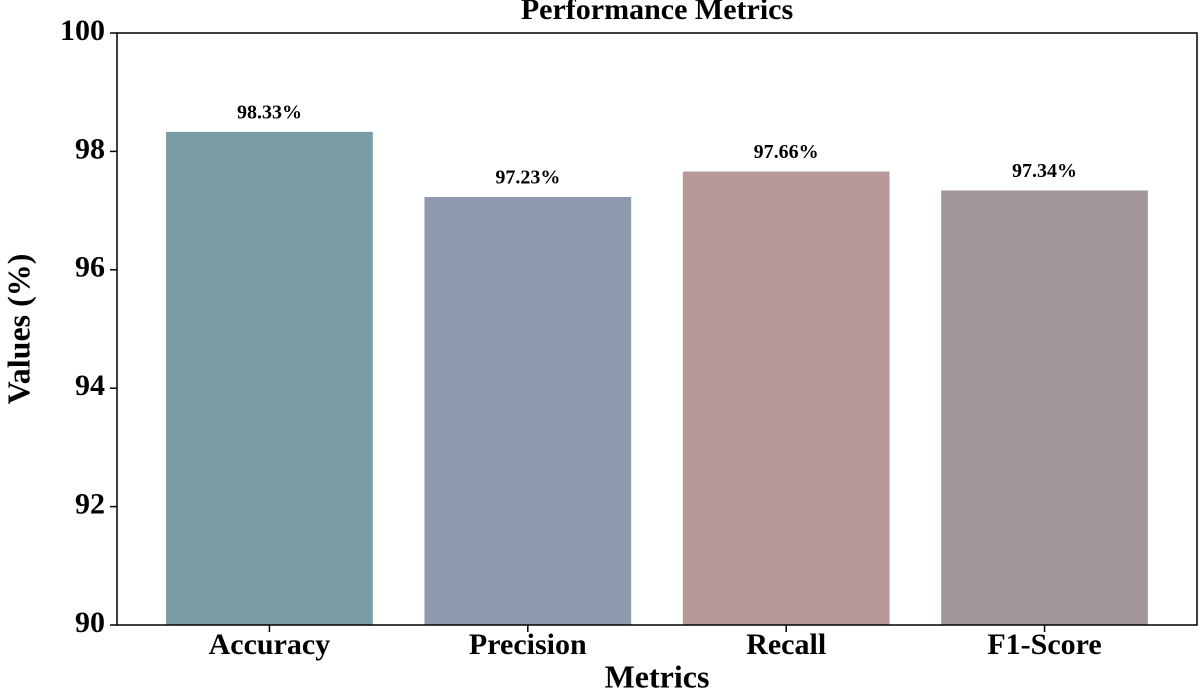  I want to click on y-tick-label: 96, so click(90, 267).